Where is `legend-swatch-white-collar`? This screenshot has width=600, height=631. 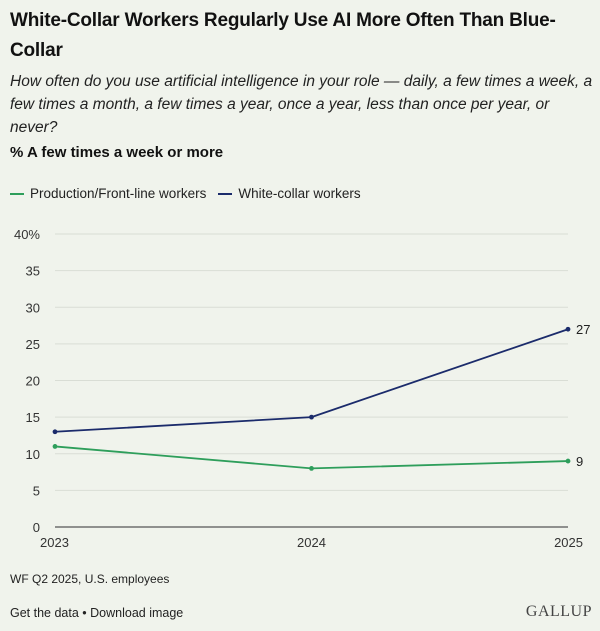
legend-swatch-white-collar is located at coordinates (225, 193).